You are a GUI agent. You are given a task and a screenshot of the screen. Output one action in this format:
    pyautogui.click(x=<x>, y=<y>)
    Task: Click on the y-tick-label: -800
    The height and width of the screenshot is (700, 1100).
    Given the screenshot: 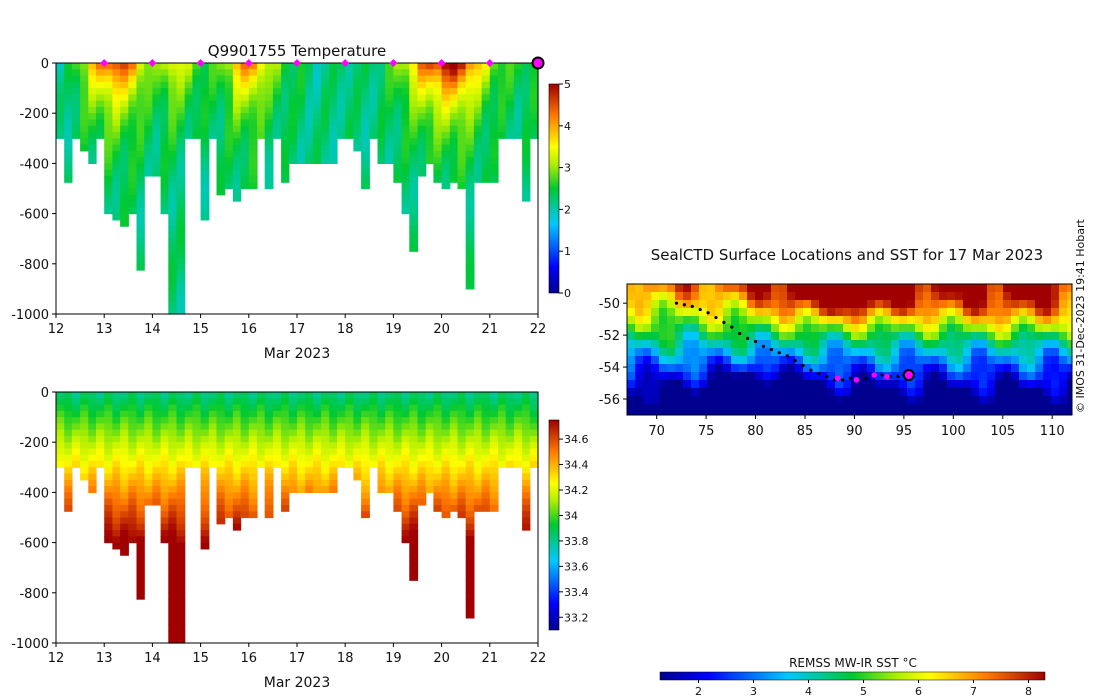 What is the action you would take?
    pyautogui.click(x=34, y=265)
    